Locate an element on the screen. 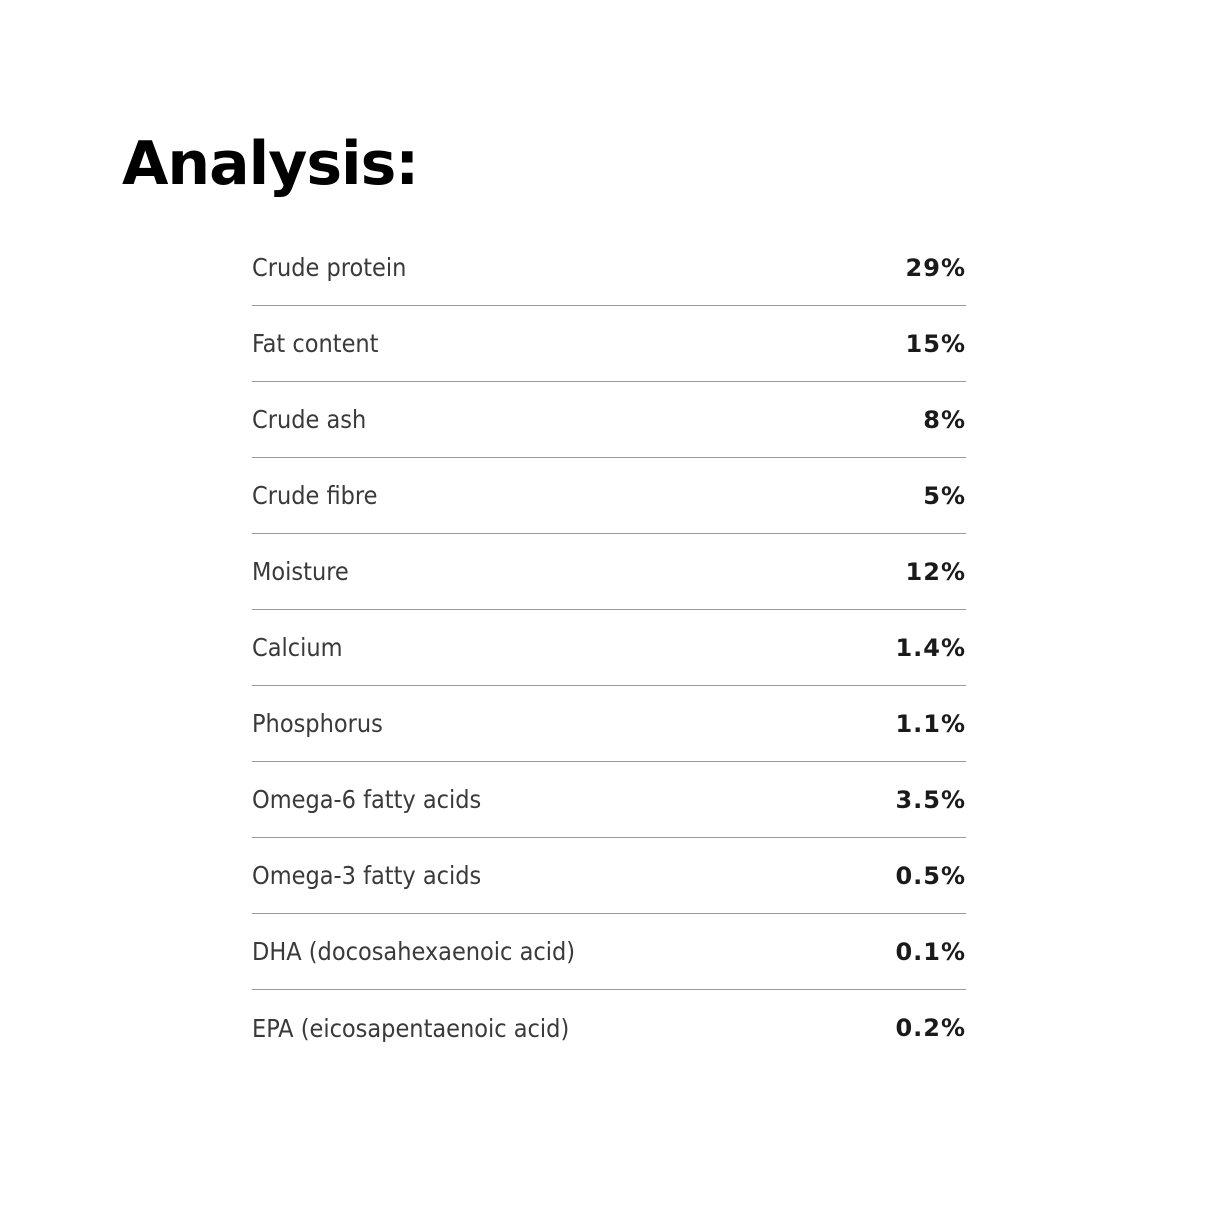  table-row: EPA (eicosapentaenoic acid) 0.2% is located at coordinates (609, 1028).